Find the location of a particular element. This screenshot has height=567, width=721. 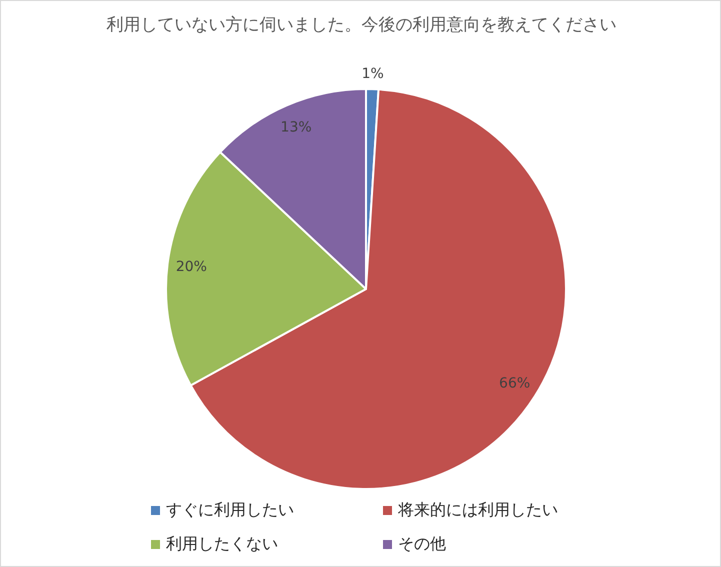

legend-label: その他 is located at coordinates (422, 544).